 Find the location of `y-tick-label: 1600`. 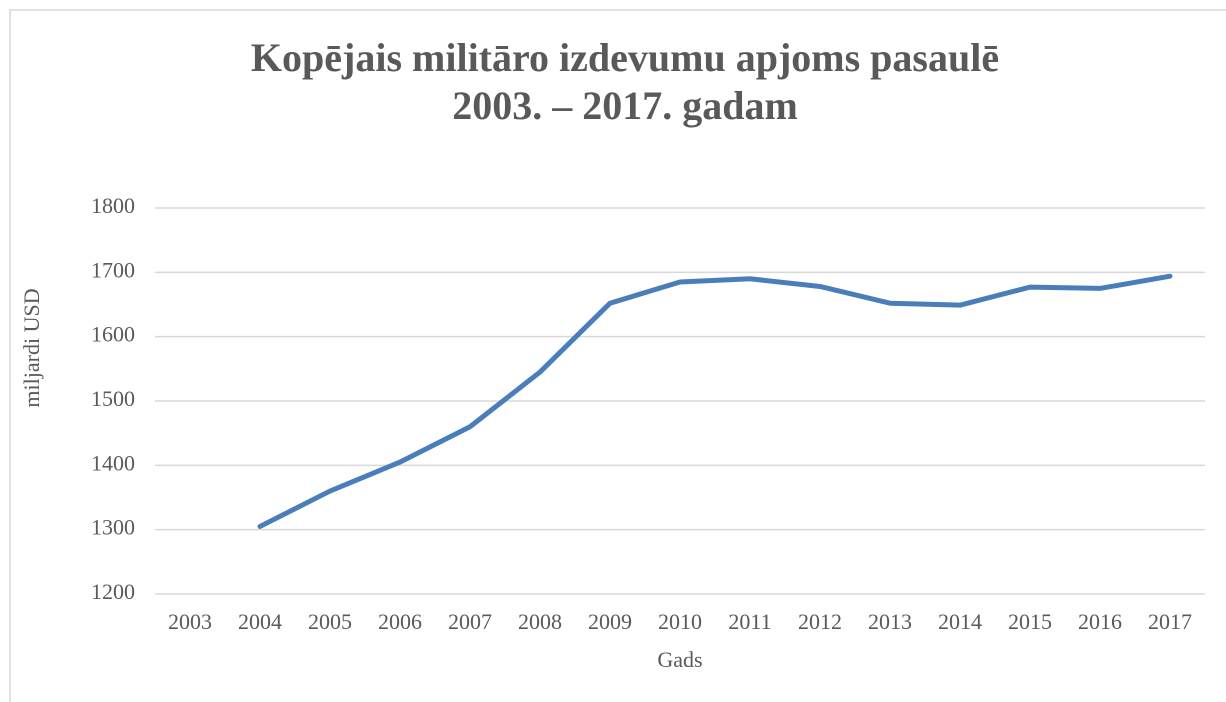

y-tick-label: 1600 is located at coordinates (113, 334).